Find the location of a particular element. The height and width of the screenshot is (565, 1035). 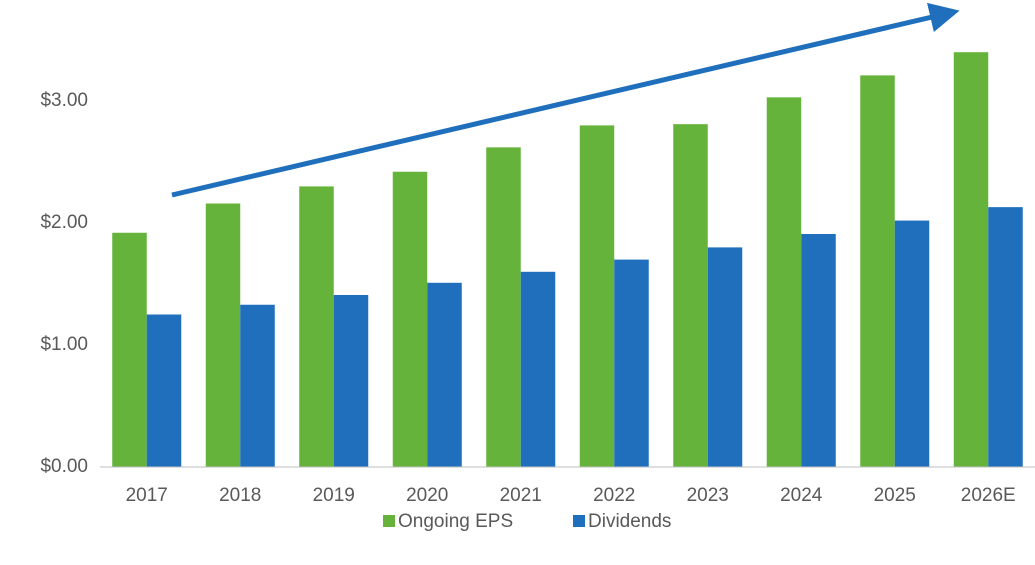

x-tick-label: 2026E is located at coordinates (988, 495).